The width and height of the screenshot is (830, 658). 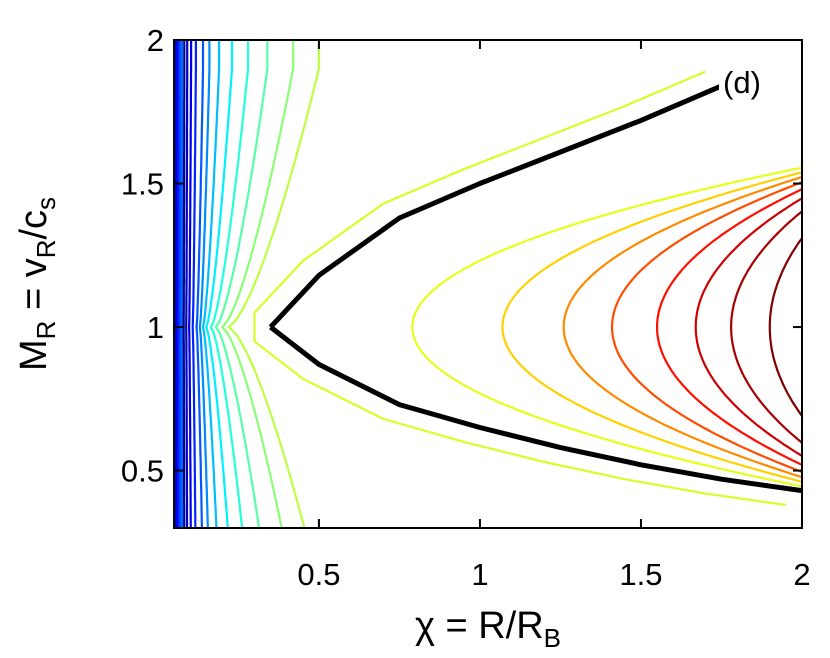 What do you see at coordinates (640, 574) in the screenshot?
I see `x-tick-label: 1.5` at bounding box center [640, 574].